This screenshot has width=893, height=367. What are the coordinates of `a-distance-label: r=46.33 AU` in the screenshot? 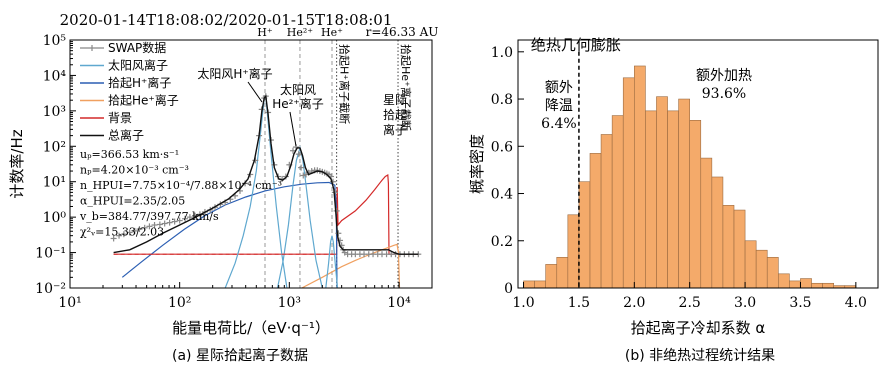 It's located at (402, 32).